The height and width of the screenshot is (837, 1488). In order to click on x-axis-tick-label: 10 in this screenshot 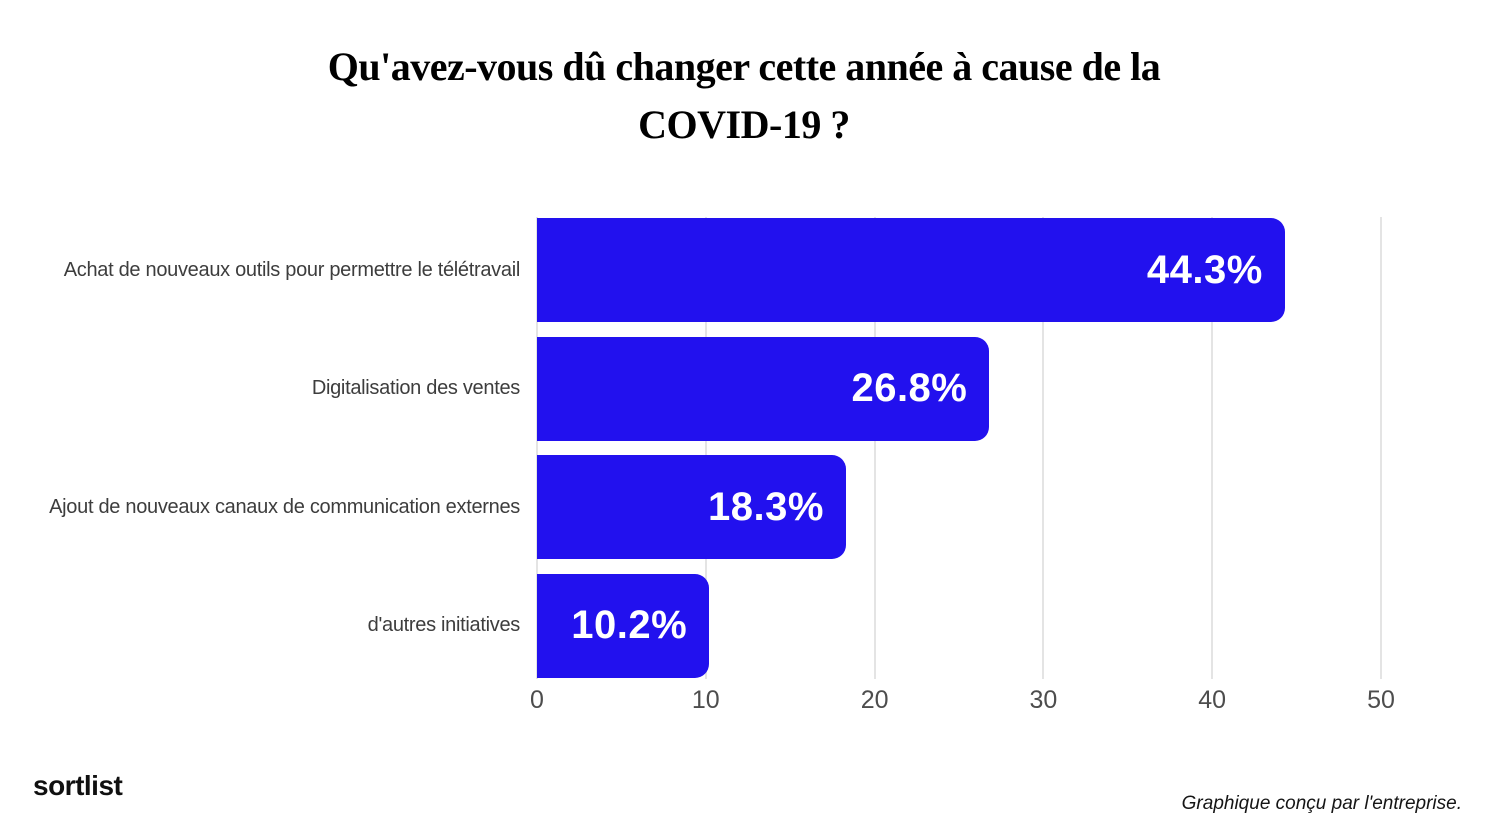, I will do `click(705, 700)`.